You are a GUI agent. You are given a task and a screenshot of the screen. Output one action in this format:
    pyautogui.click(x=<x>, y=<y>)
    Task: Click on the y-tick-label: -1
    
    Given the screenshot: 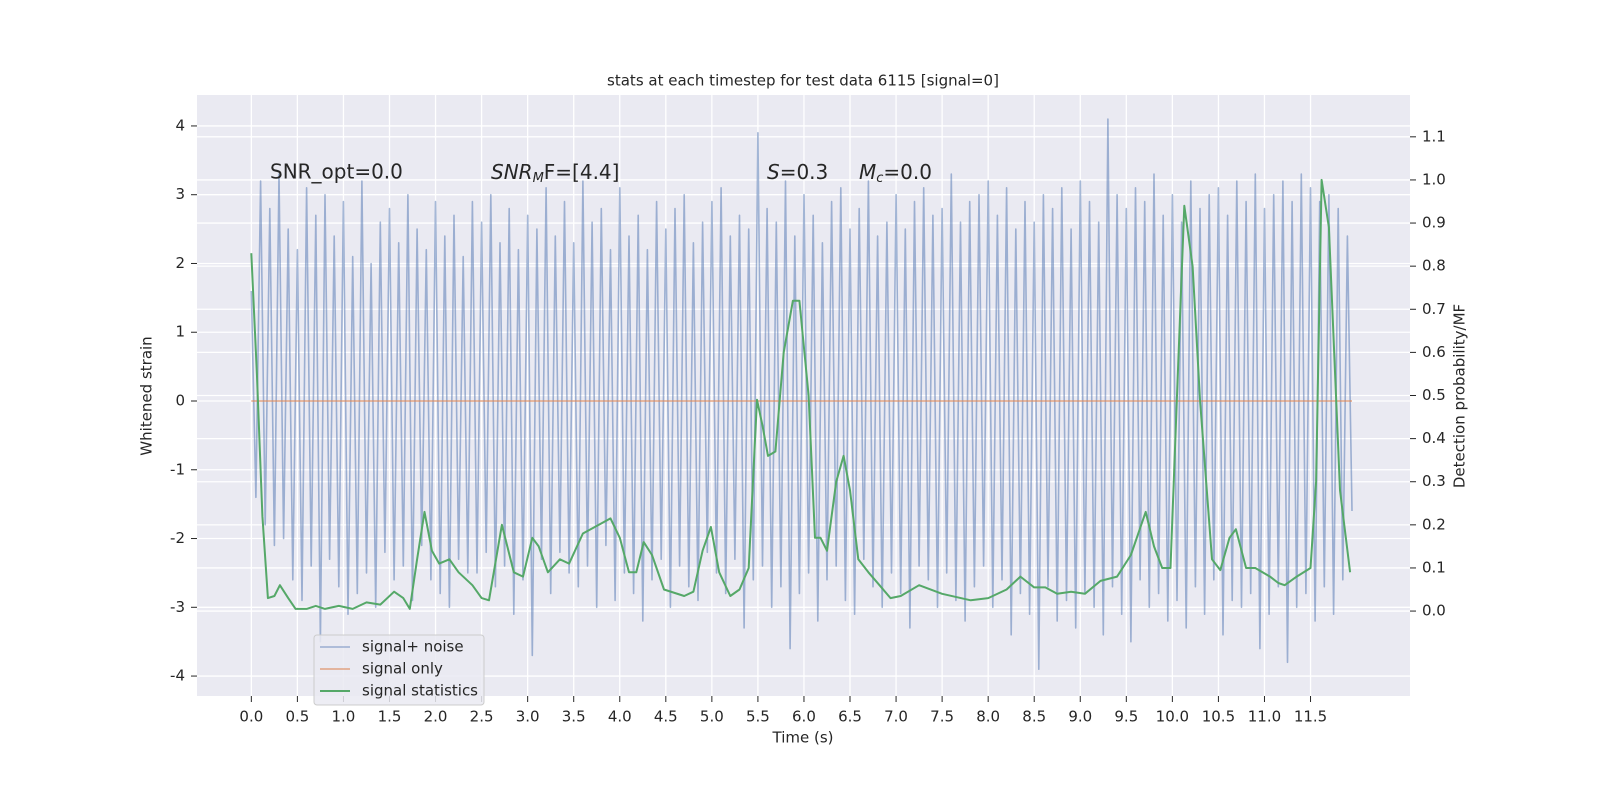 What is the action you would take?
    pyautogui.click(x=177, y=469)
    